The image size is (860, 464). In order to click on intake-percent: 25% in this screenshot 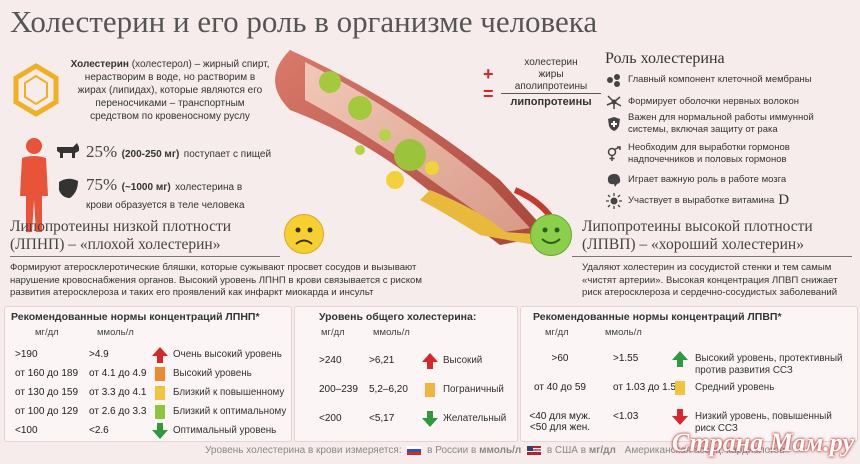, I will do `click(102, 151)`.